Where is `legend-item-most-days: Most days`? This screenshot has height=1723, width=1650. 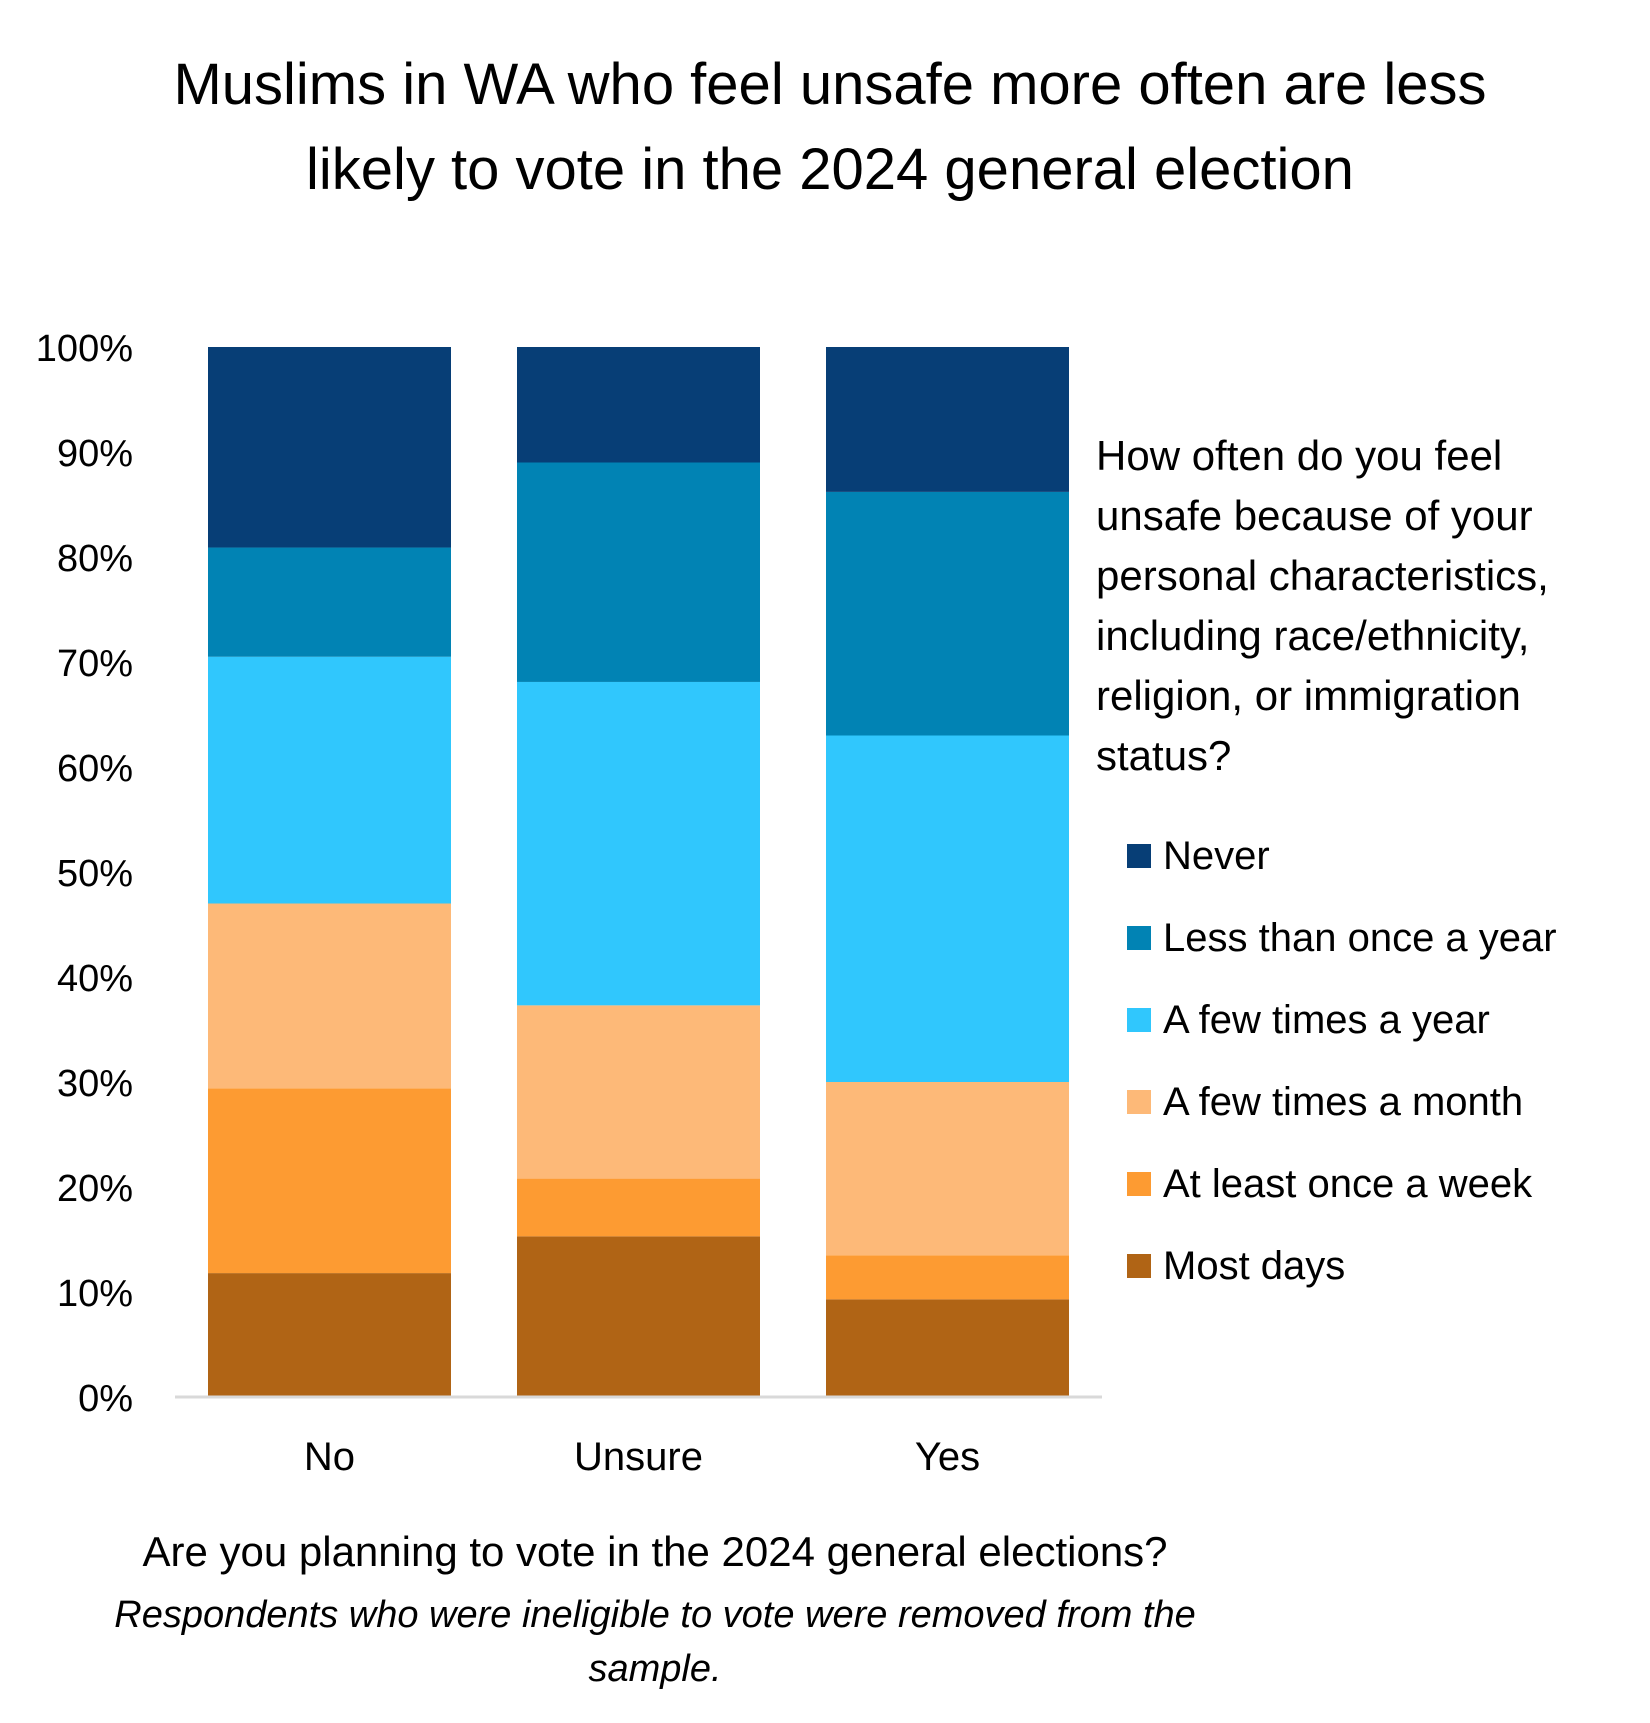
legend-item-most-days: Most days is located at coordinates (1342, 1266).